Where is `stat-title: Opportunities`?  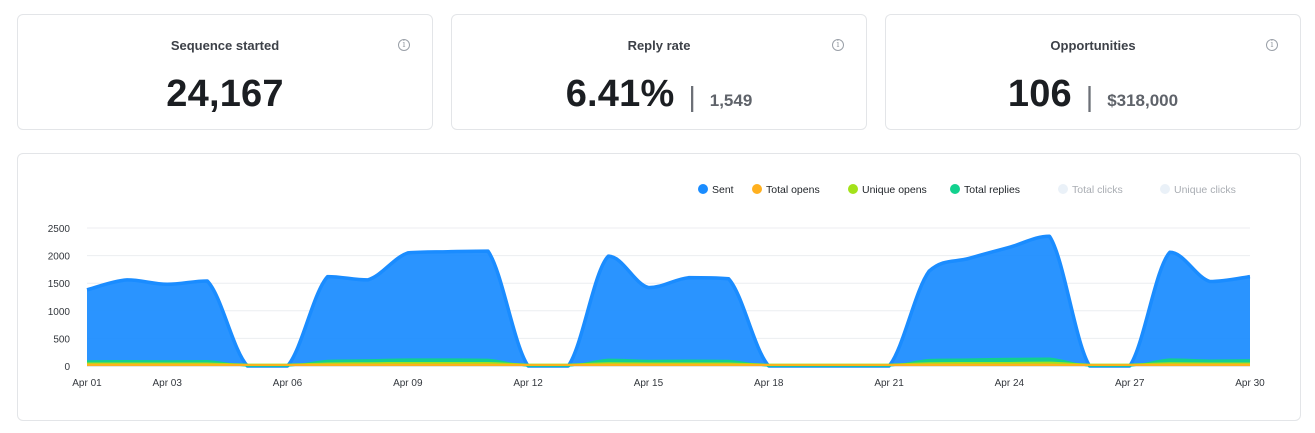 stat-title: Opportunities is located at coordinates (1093, 45).